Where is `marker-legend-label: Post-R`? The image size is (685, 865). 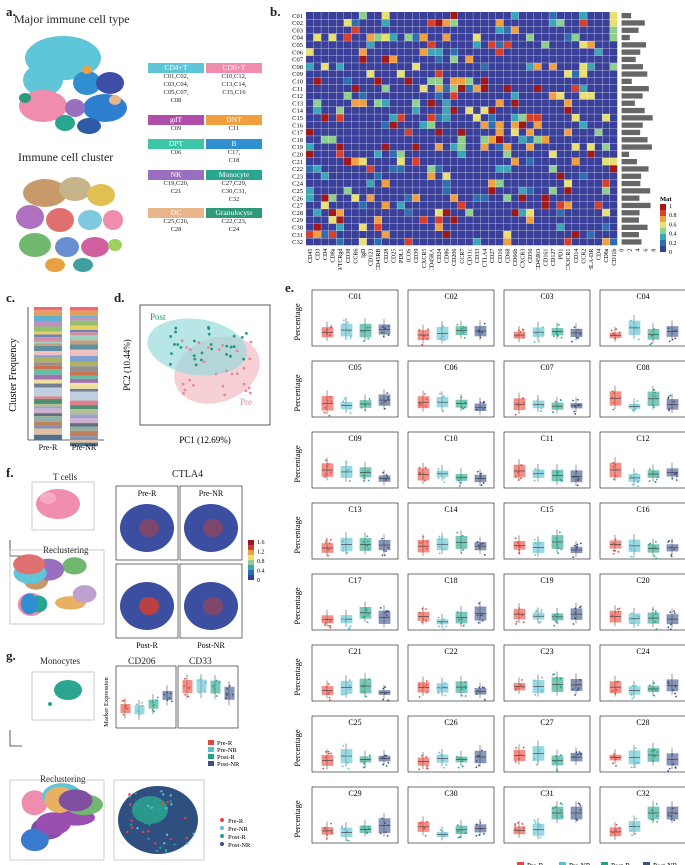
marker-legend-label: Post-R is located at coordinates (226, 757).